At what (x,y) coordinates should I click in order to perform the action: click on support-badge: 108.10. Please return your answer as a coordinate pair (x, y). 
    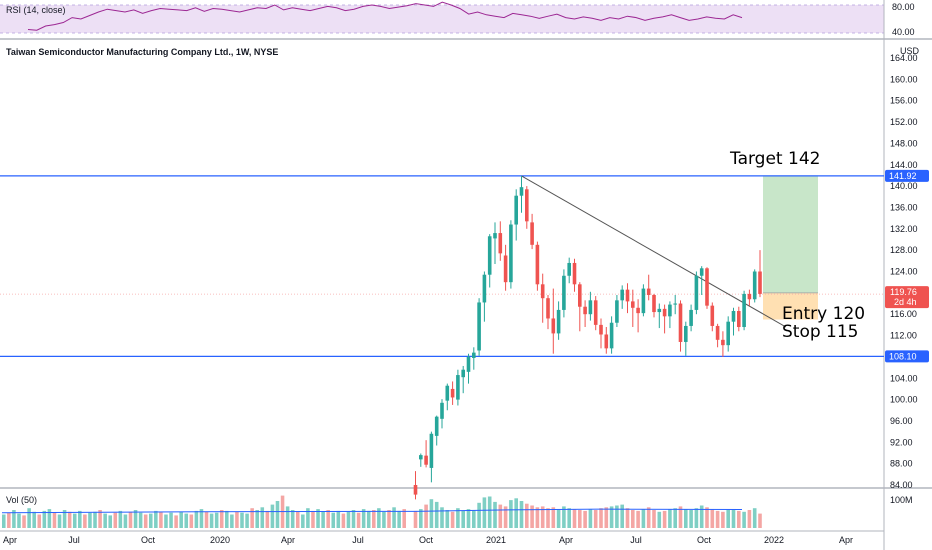
    Looking at the image, I should click on (907, 356).